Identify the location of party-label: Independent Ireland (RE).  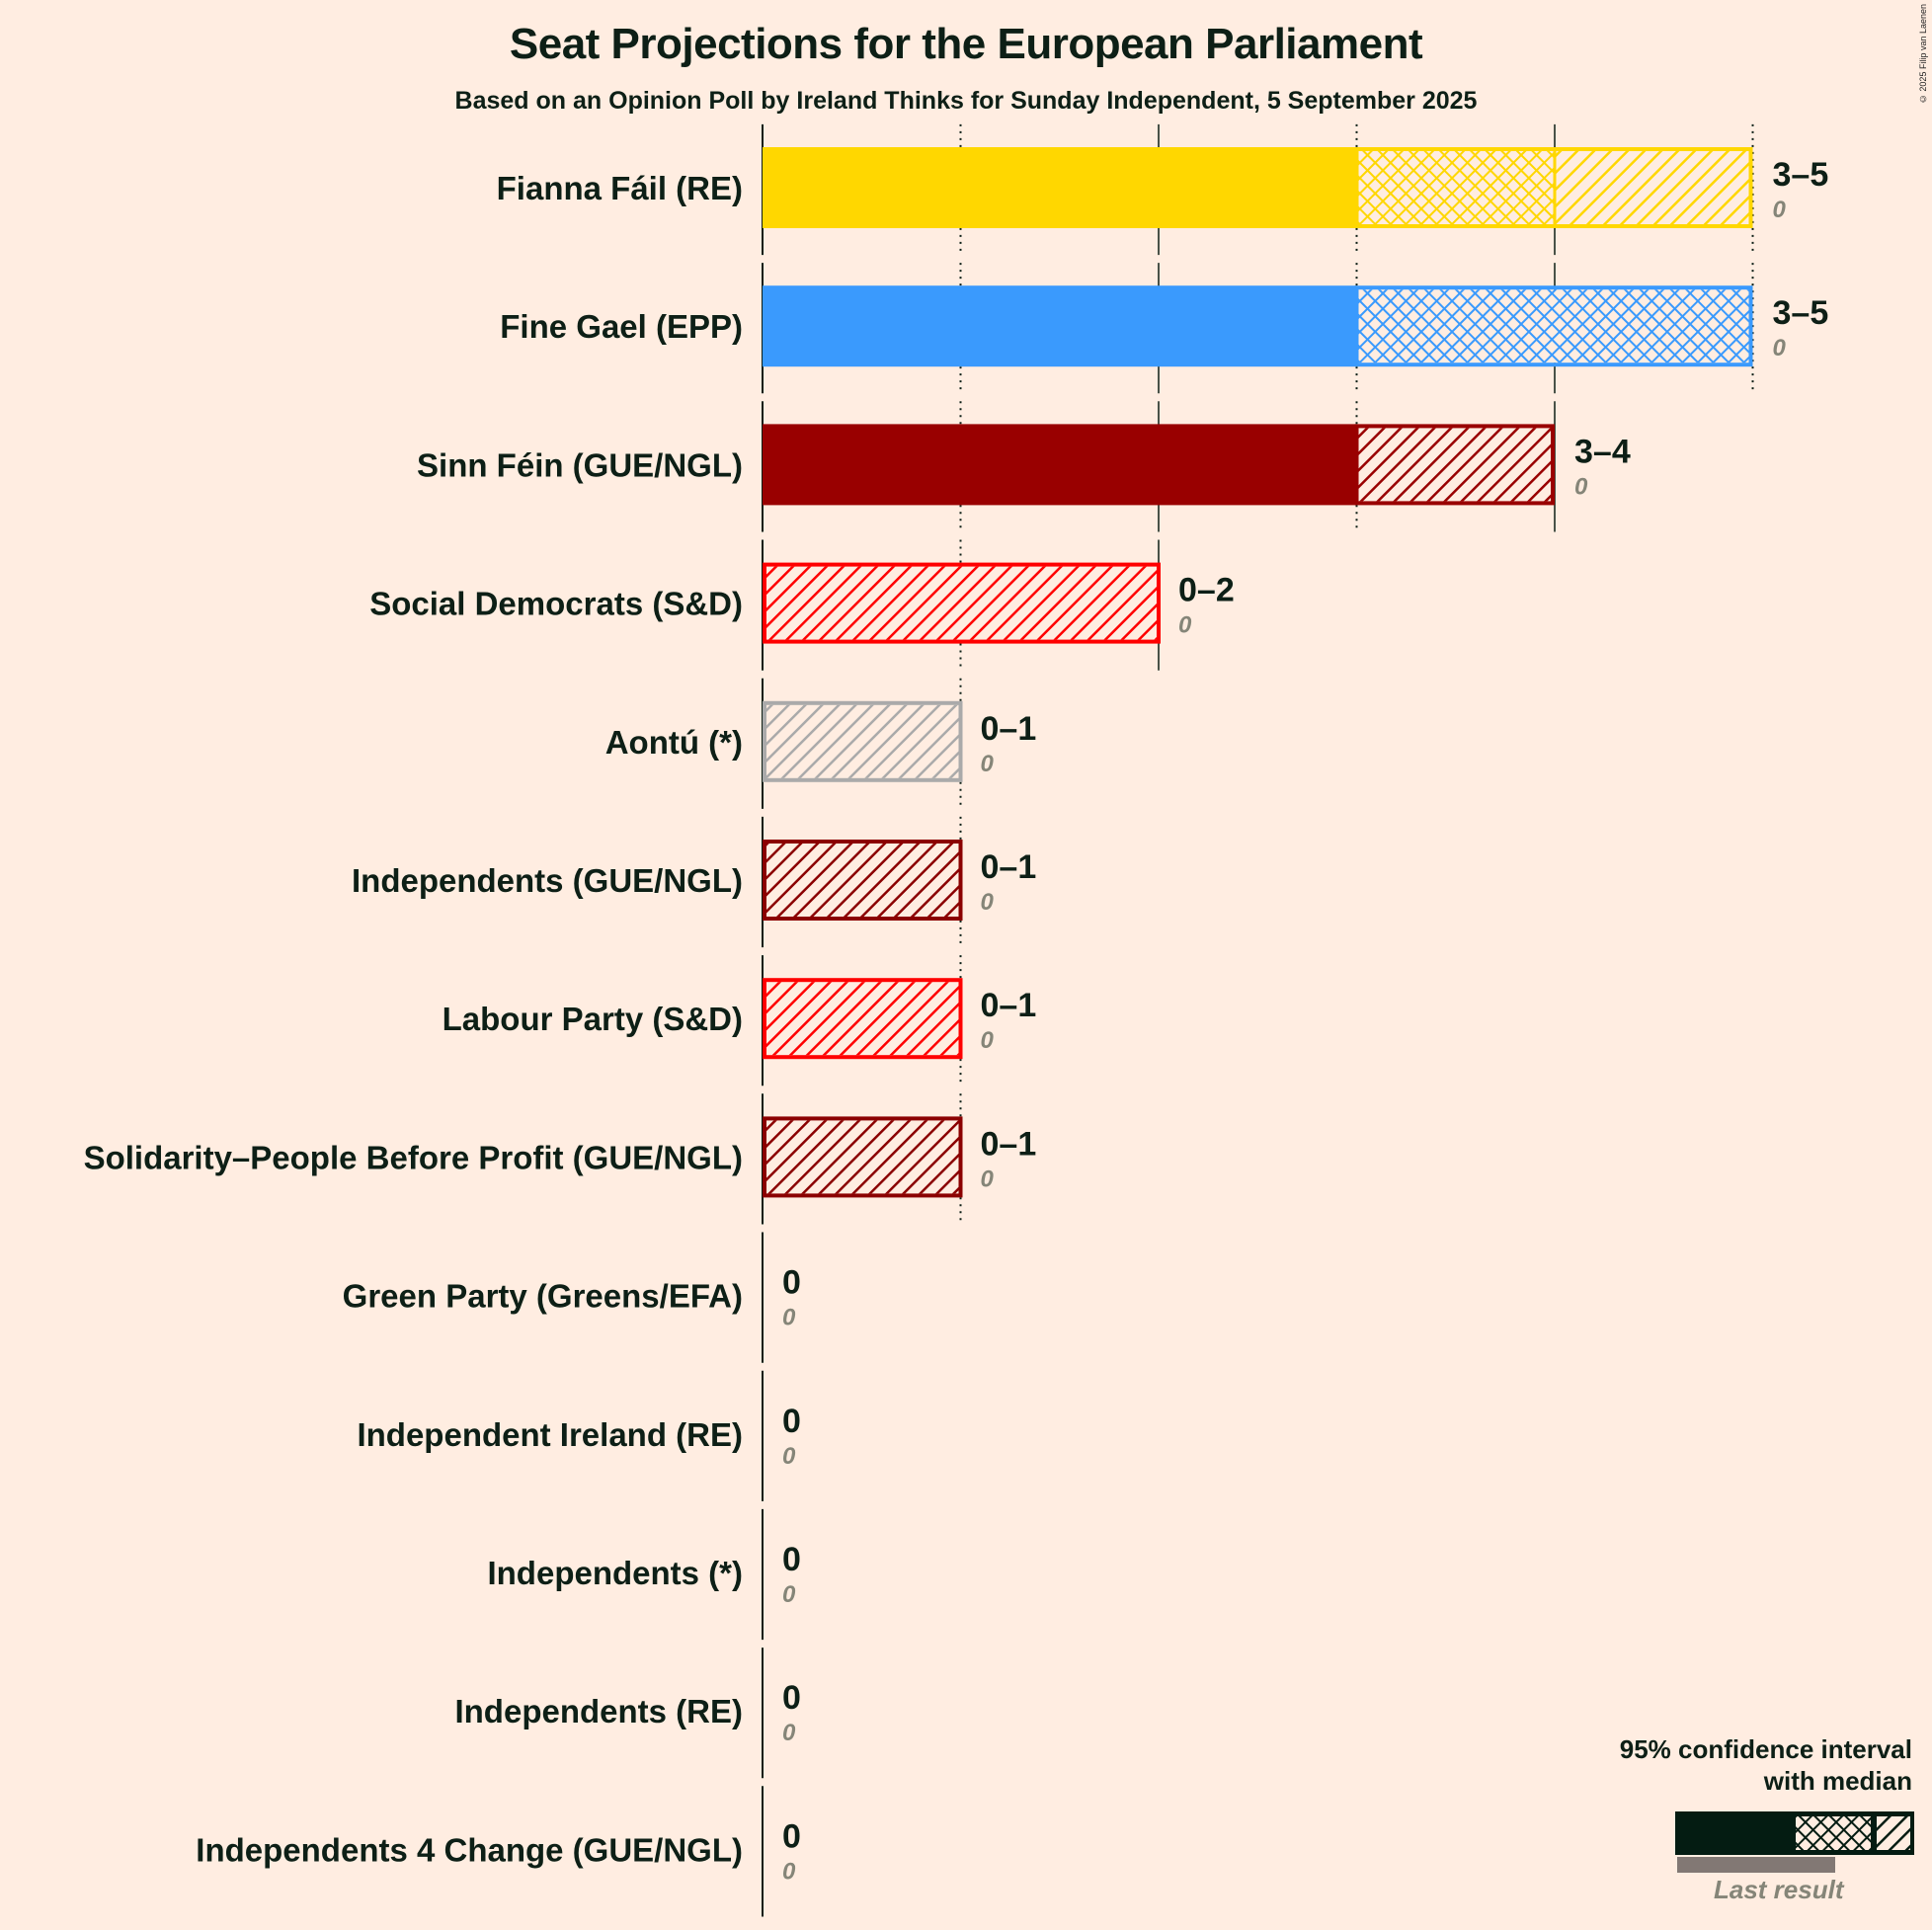
(550, 1434).